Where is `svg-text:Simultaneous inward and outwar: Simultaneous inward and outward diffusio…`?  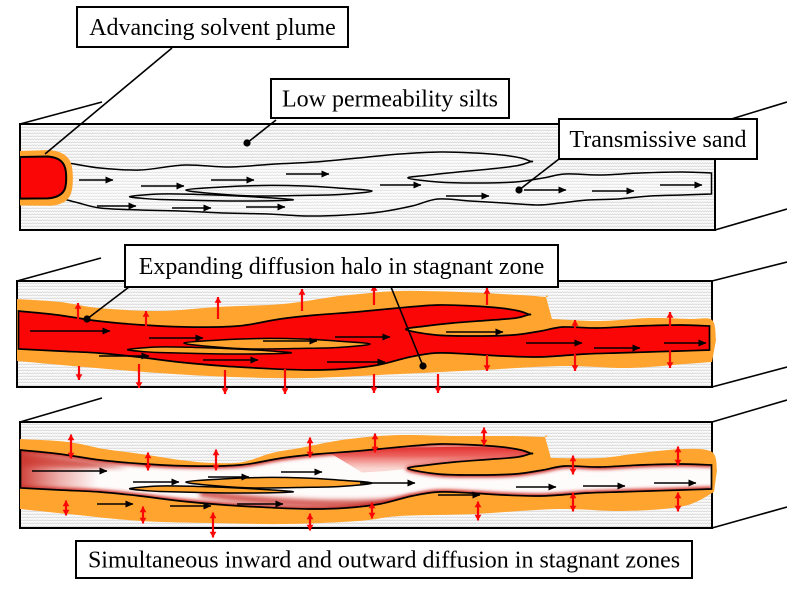 svg-text:Simultaneous inward and outwar: Simultaneous inward and outward diffusio… is located at coordinates (384, 560).